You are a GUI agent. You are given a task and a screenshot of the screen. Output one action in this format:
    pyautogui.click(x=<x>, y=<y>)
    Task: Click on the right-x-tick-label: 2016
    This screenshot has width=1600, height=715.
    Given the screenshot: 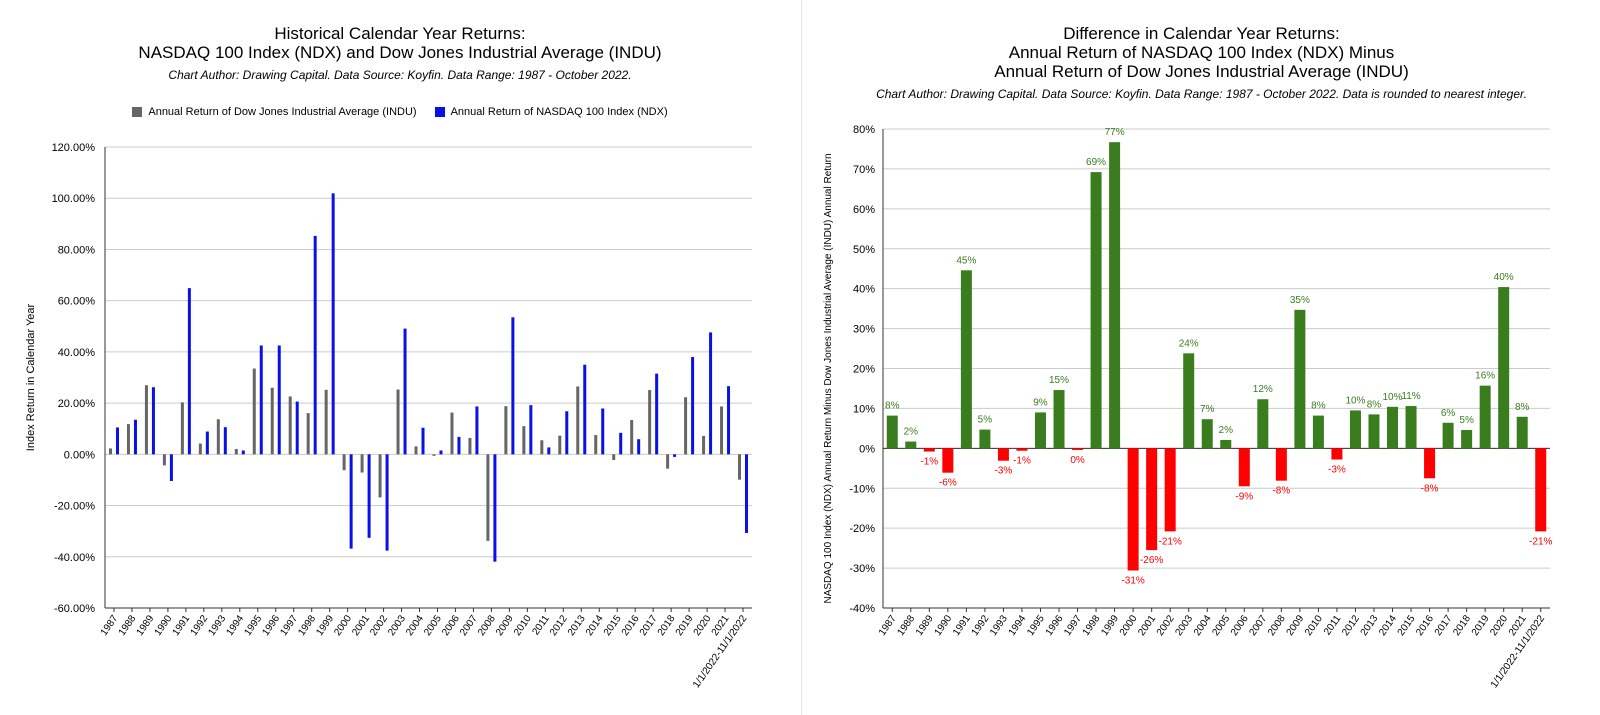 What is the action you would take?
    pyautogui.click(x=1425, y=625)
    